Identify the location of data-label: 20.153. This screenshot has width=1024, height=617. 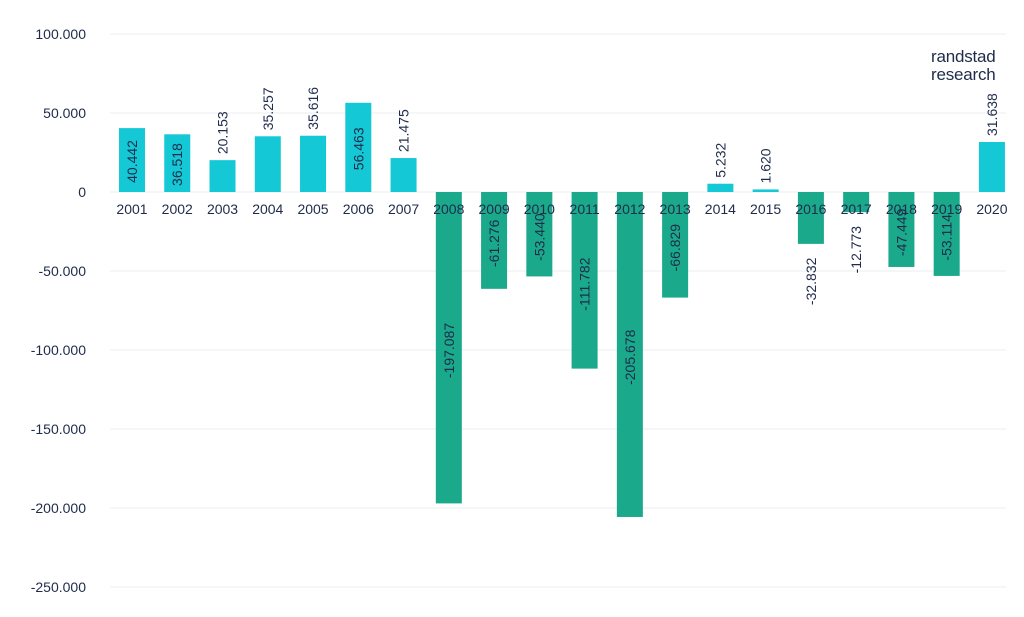
(223, 132).